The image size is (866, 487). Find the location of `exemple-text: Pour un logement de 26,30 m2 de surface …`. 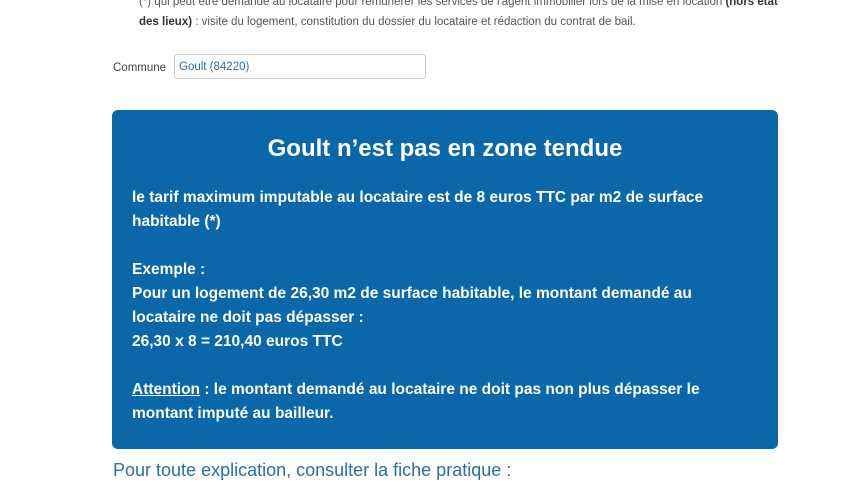

exemple-text: Pour un logement de 26,30 m2 de surface … is located at coordinates (412, 305).